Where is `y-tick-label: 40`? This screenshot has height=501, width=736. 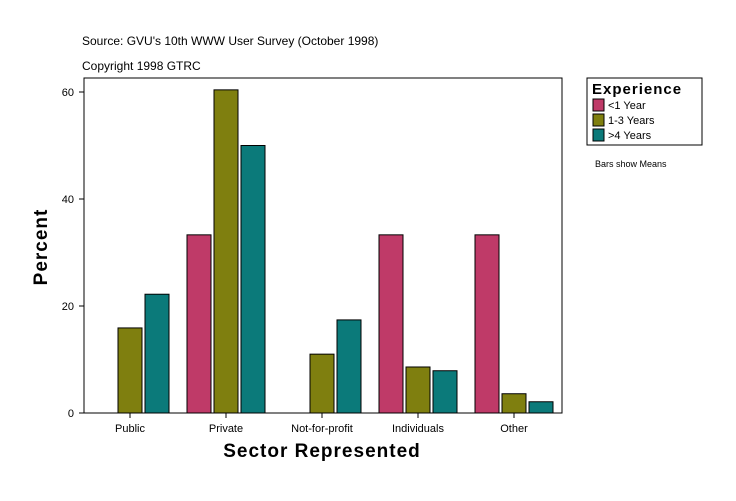 y-tick-label: 40 is located at coordinates (68, 200).